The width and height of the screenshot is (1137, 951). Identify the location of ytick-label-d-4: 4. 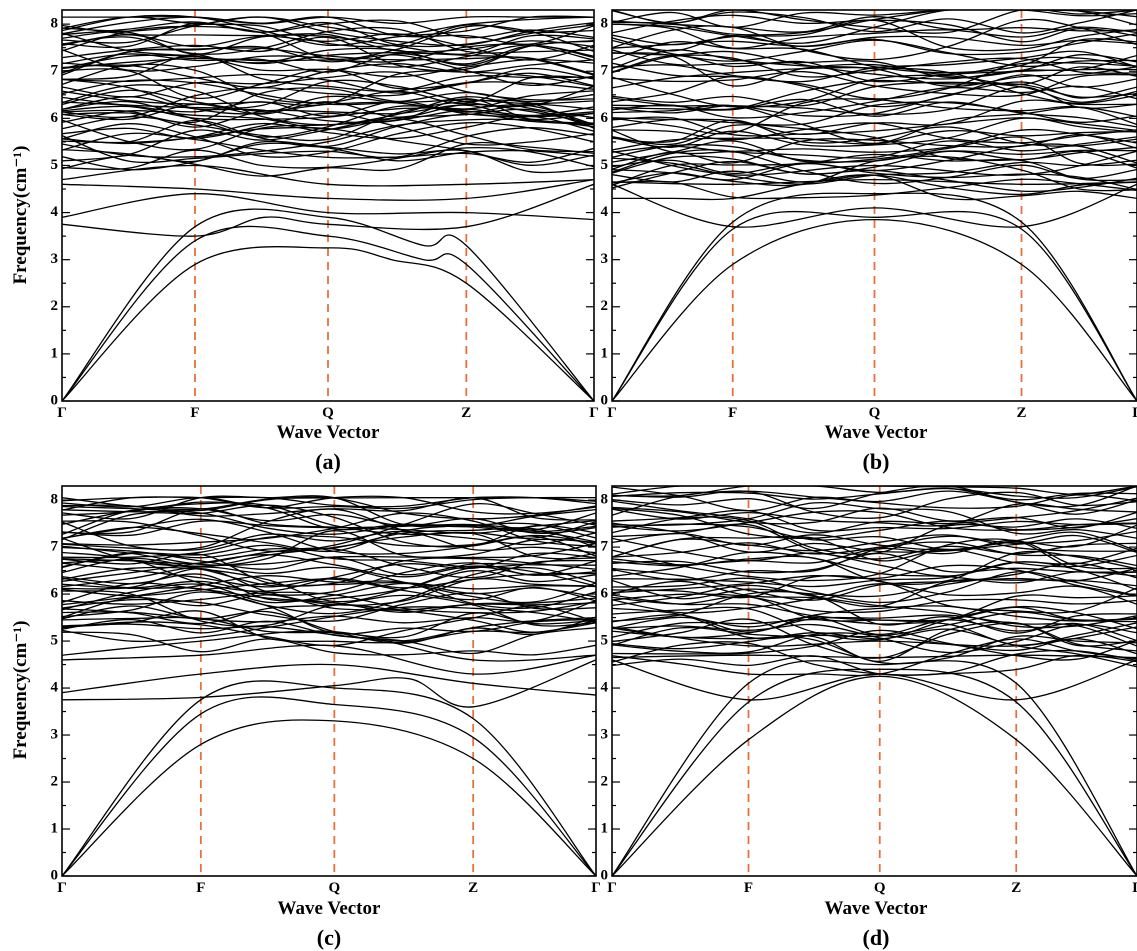
(605, 687).